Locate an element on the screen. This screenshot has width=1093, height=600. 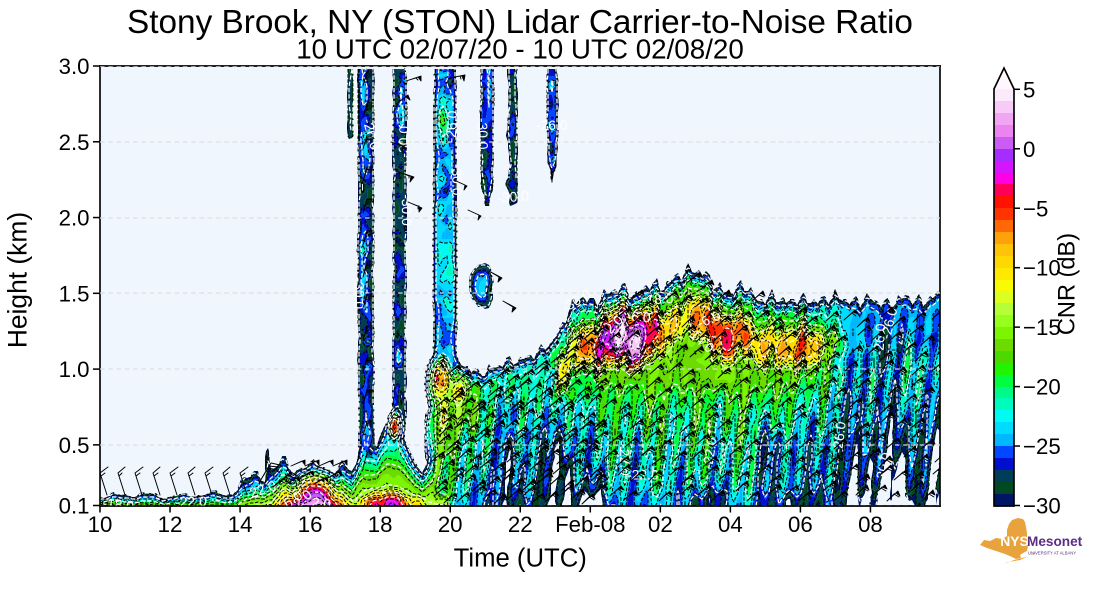
svg-text: -6.0 is located at coordinates (638, 317).